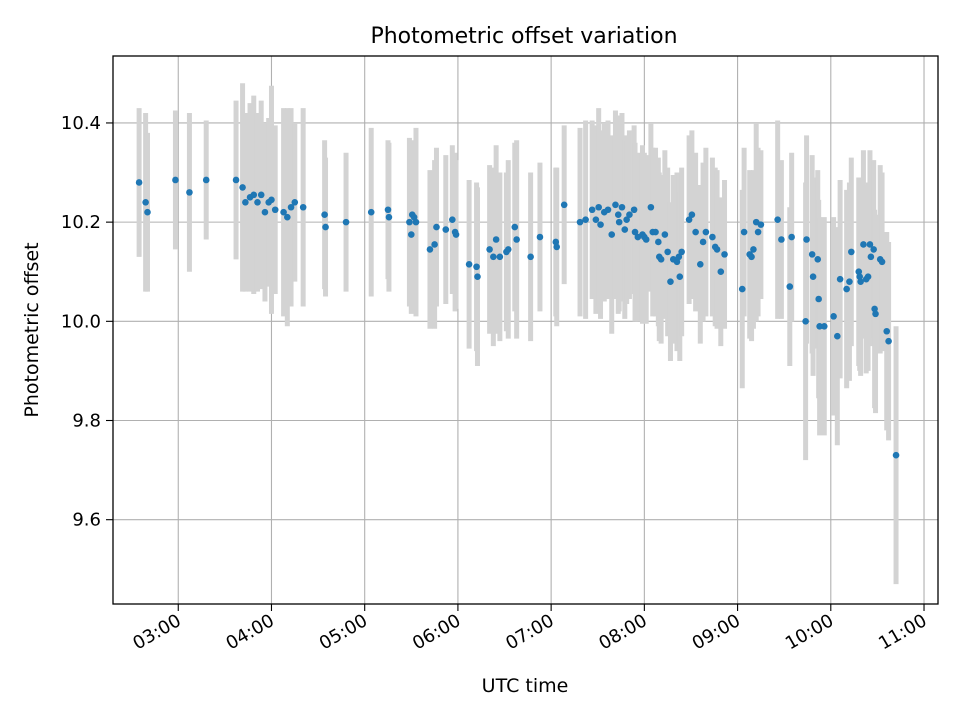  Describe the element at coordinates (525, 686) in the screenshot. I see `x-axis-label: UTC time` at that location.